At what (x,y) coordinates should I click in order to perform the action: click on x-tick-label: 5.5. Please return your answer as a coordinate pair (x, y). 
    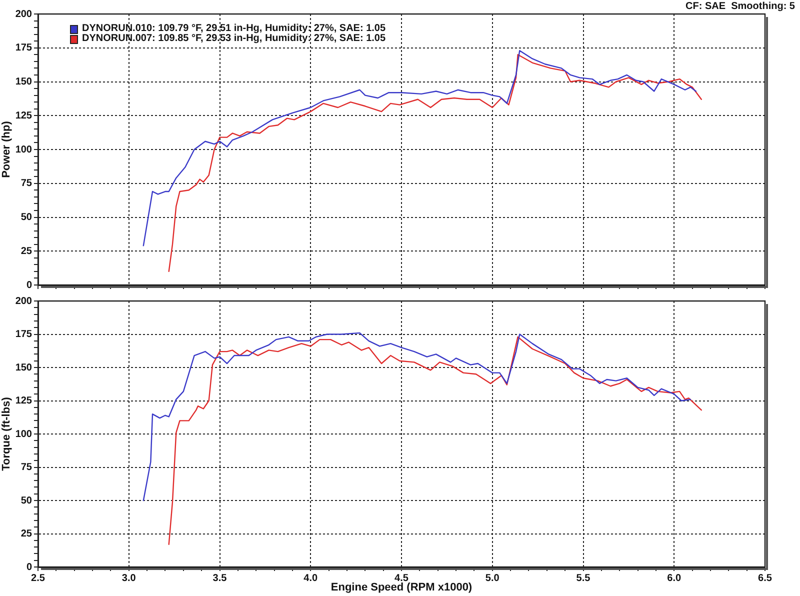
    Looking at the image, I should click on (583, 578).